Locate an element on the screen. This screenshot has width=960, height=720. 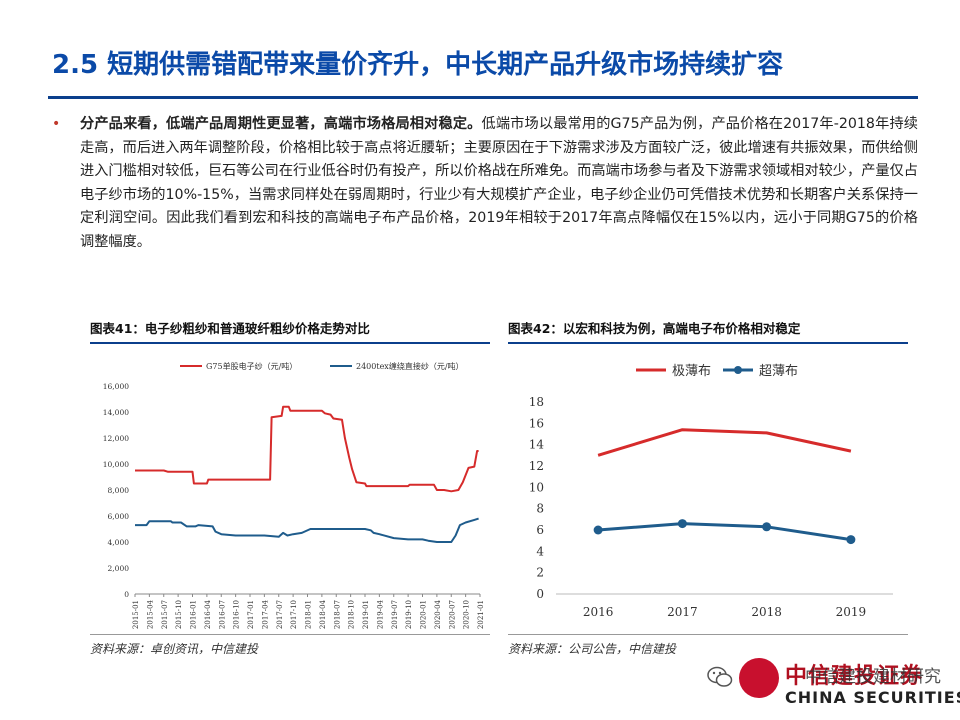
chart42-source: 资料来源：公司公告，中信建投 is located at coordinates (592, 649).